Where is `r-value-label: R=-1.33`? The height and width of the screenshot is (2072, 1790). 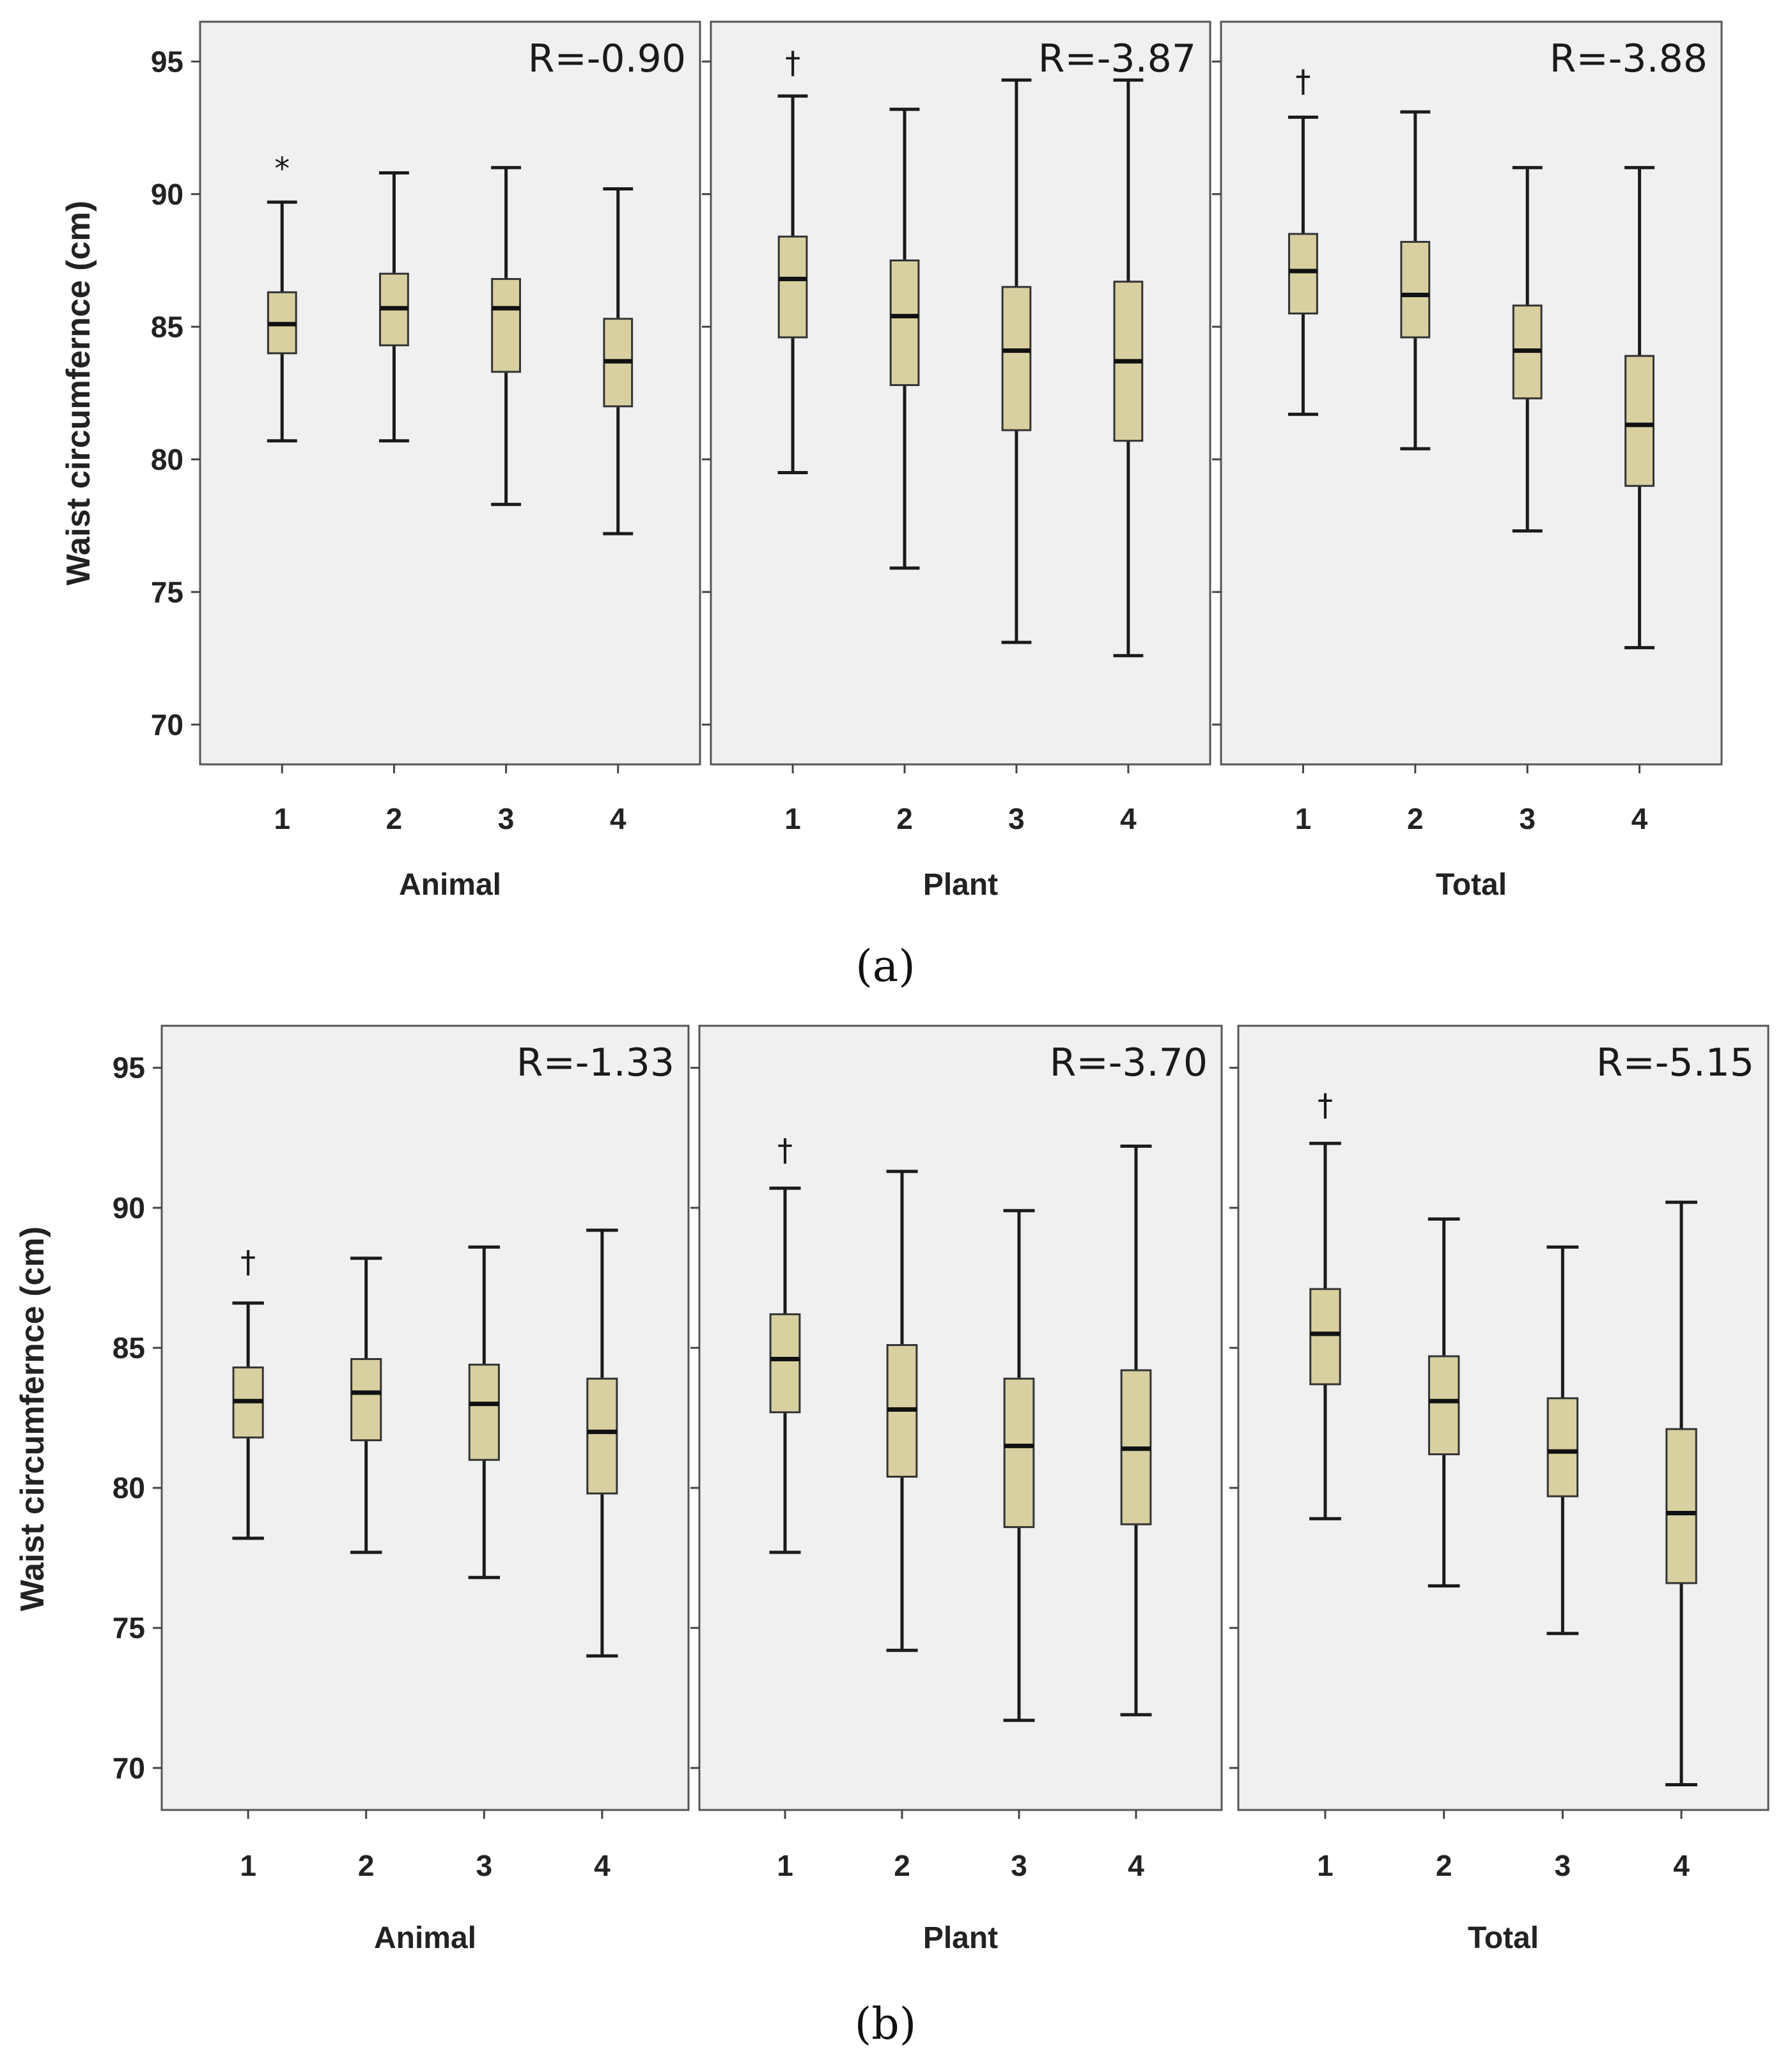
r-value-label: R=-1.33 is located at coordinates (595, 1062).